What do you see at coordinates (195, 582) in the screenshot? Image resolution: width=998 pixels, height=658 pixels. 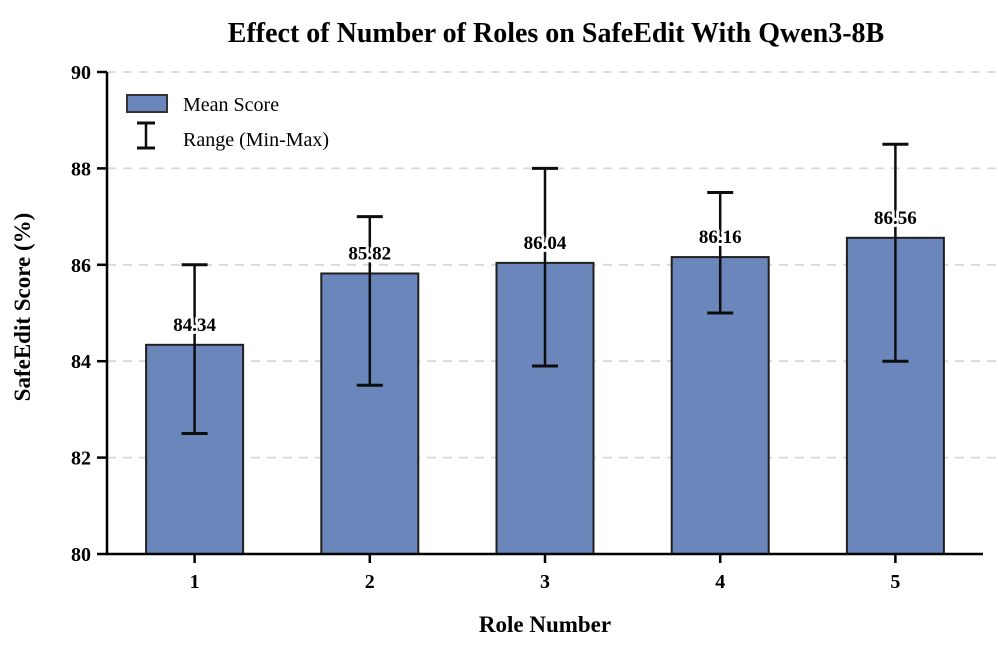 I see `x-tick-label: 1` at bounding box center [195, 582].